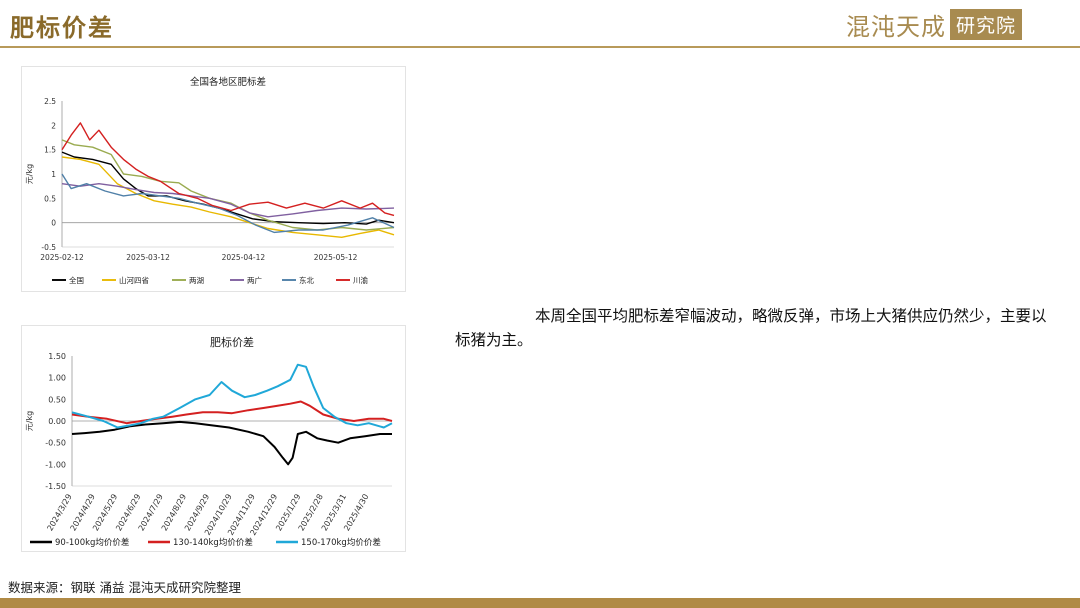 The image size is (1080, 608). Describe the element at coordinates (55, 486) in the screenshot. I see `y-tick-label: -1.50` at that location.